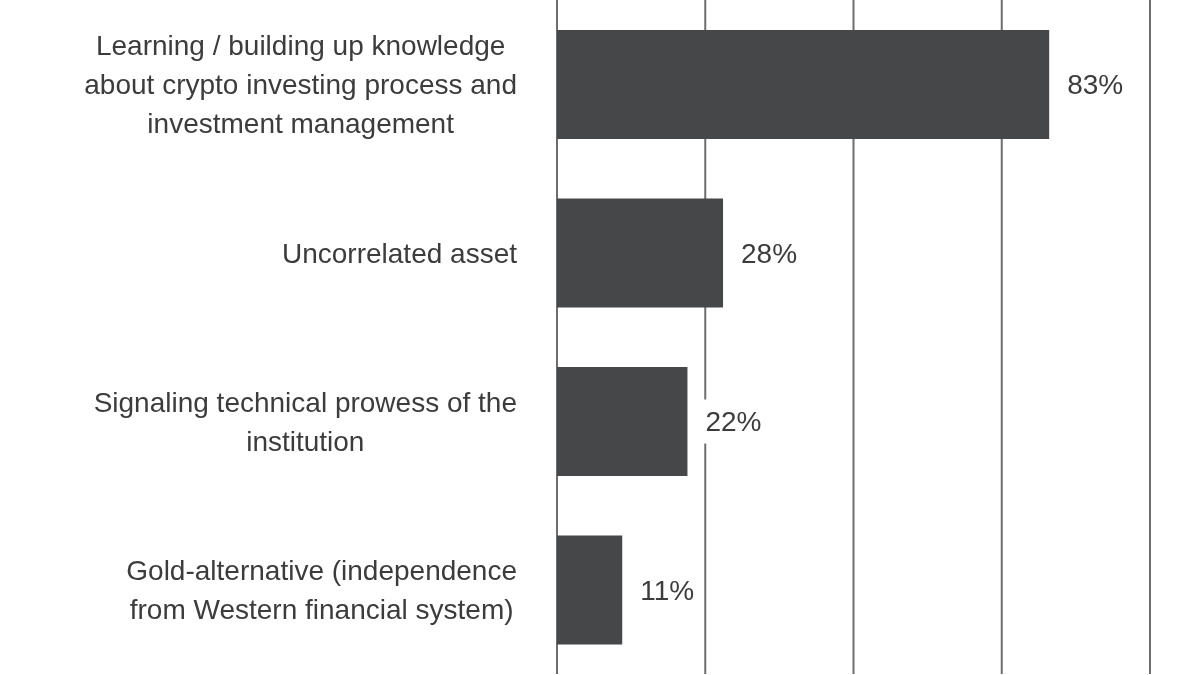  I want to click on y-tick-label: Uncorrelated asset, so click(399, 253).